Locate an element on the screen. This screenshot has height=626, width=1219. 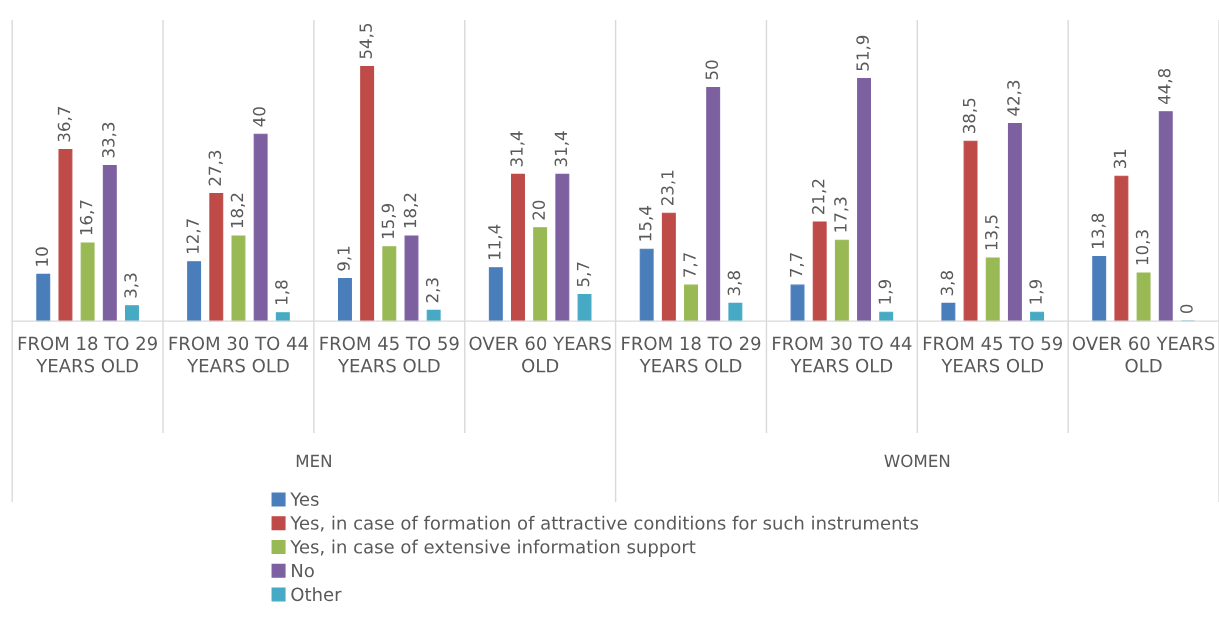
data-label: 11,4 is located at coordinates (495, 242).